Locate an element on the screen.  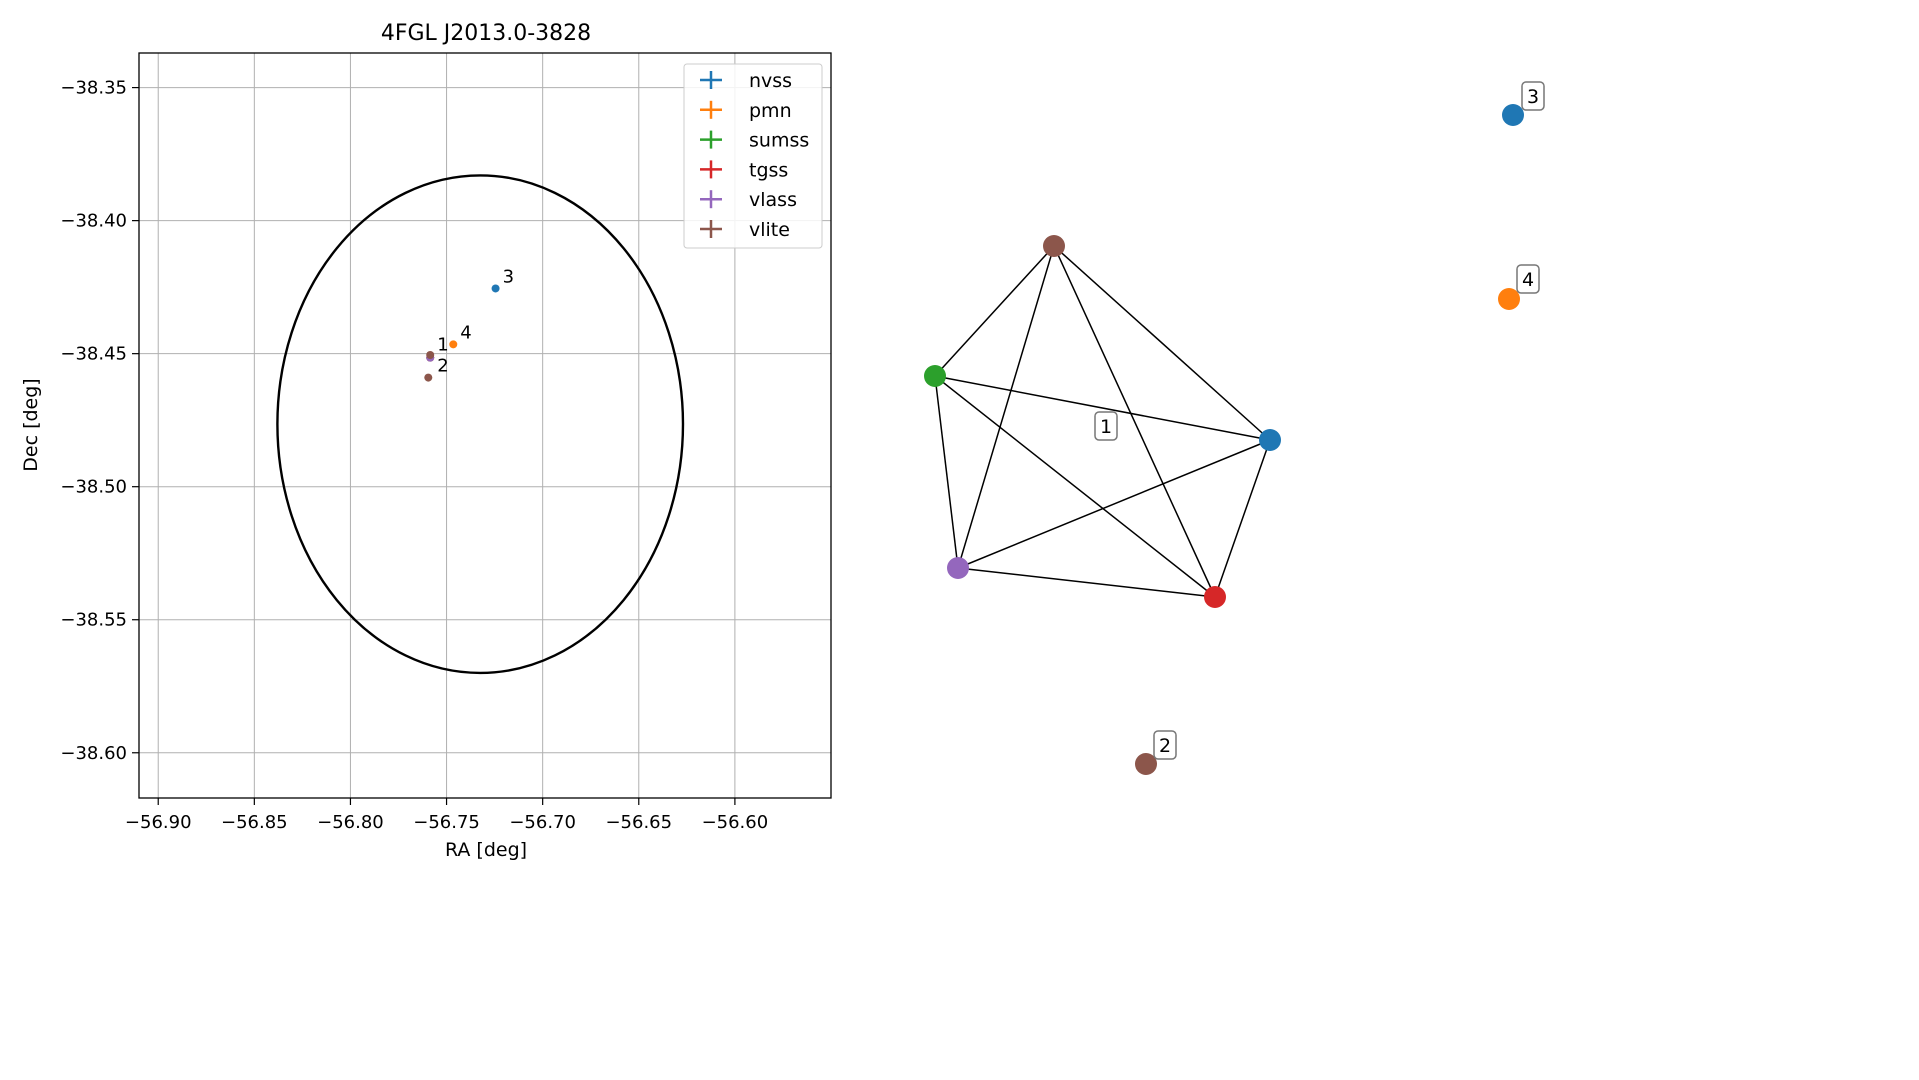
data-point-pmn is located at coordinates (453, 344).